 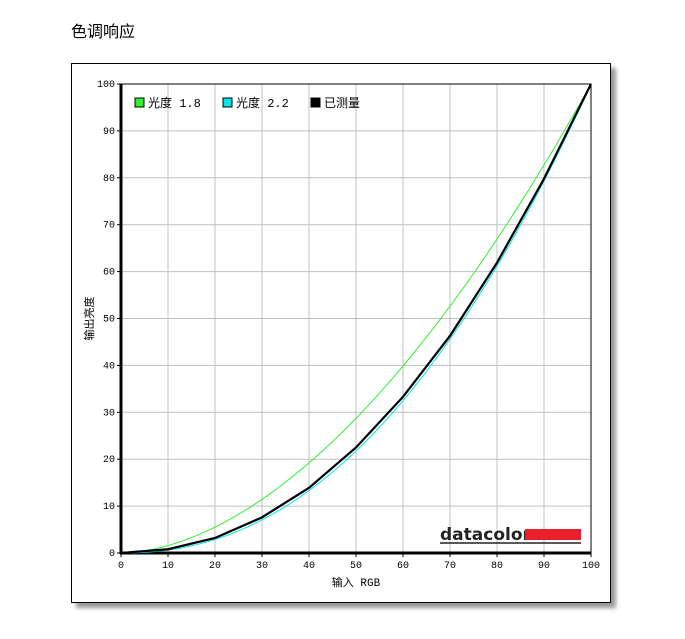 I want to click on legend-label: 已测量, so click(x=342, y=103).